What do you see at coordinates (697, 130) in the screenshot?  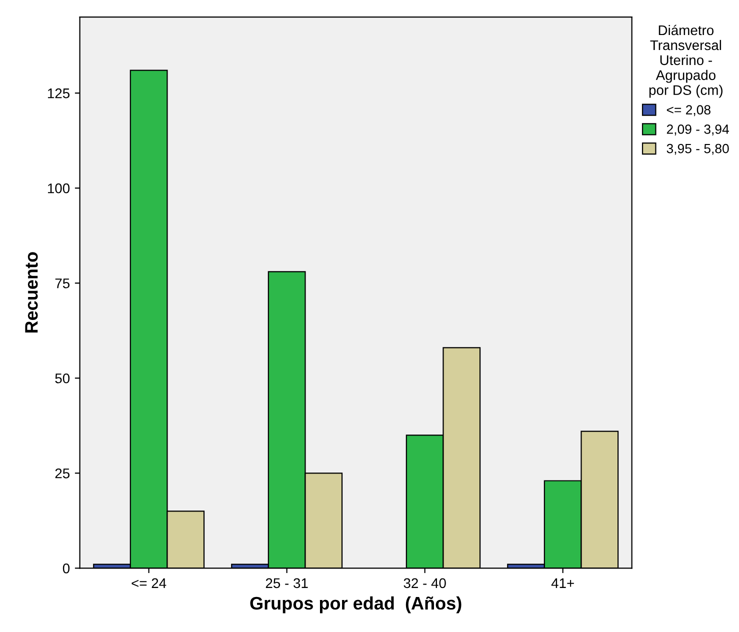 I see `legend-label: 2,09 - 3,94` at bounding box center [697, 130].